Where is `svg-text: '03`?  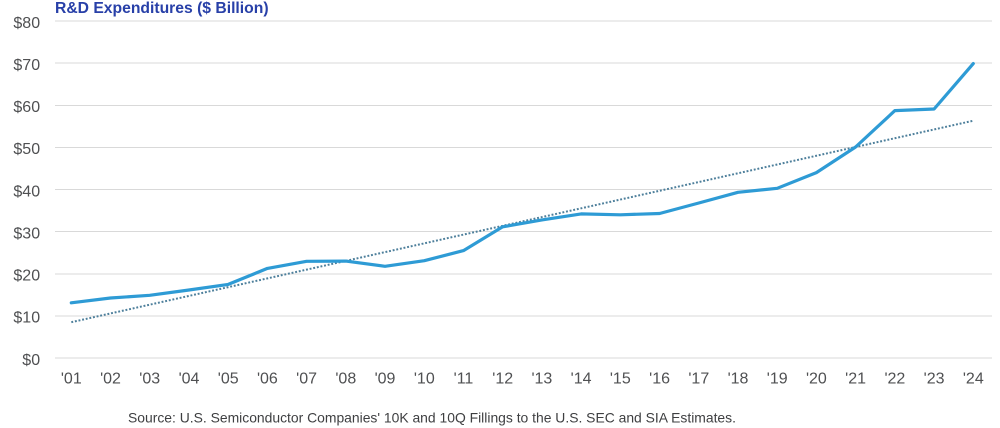 svg-text: '03 is located at coordinates (149, 379).